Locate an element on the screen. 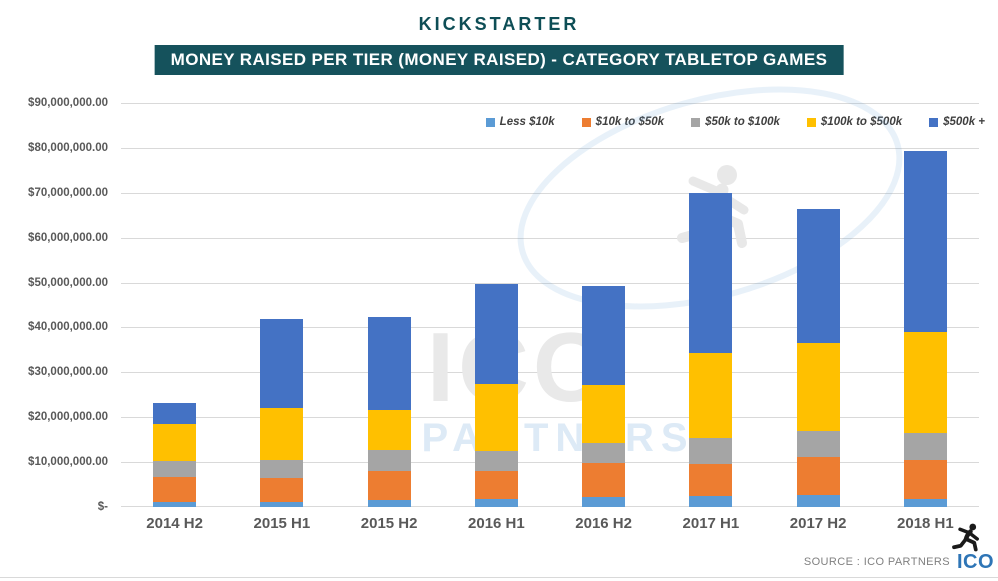 The image size is (998, 581). legend-label: $100k to $500k is located at coordinates (861, 122).